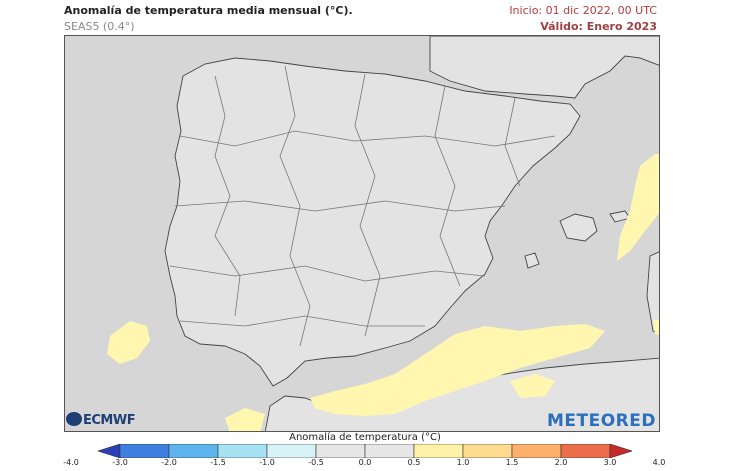 The image size is (730, 471). I want to click on model-subtitle: SEAS5 (0.4°), so click(99, 26).